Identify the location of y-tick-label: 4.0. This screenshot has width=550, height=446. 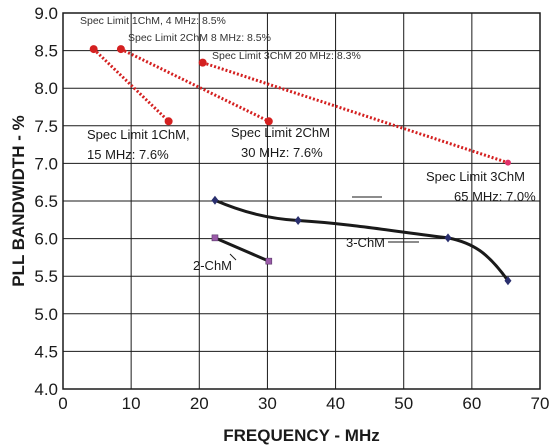
(46, 389).